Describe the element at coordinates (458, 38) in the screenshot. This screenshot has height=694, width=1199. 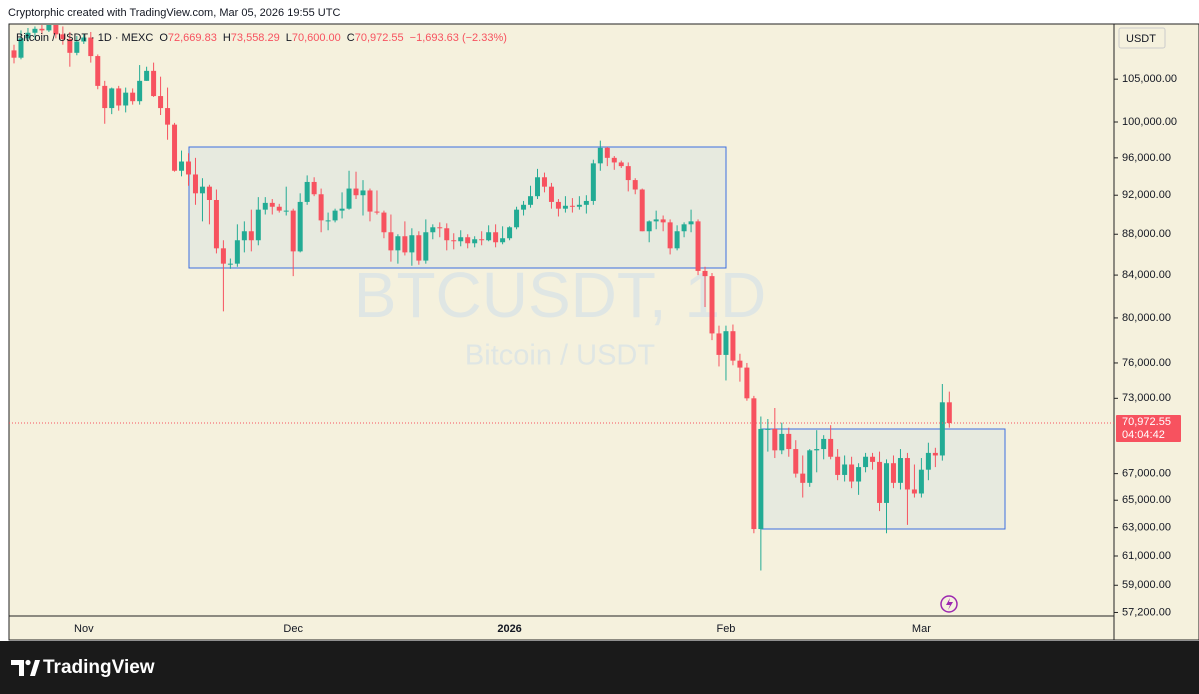
I see `legend-change: −1,693.63 (−2.33%)` at that location.